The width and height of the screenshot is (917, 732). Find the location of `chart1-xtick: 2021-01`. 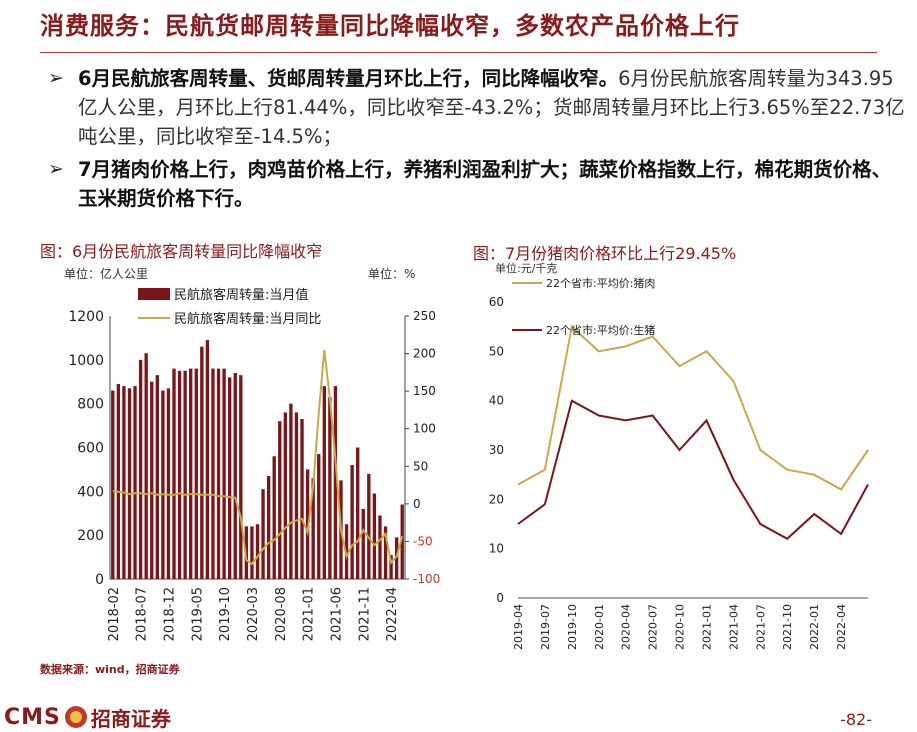

chart1-xtick: 2021-01 is located at coordinates (309, 614).